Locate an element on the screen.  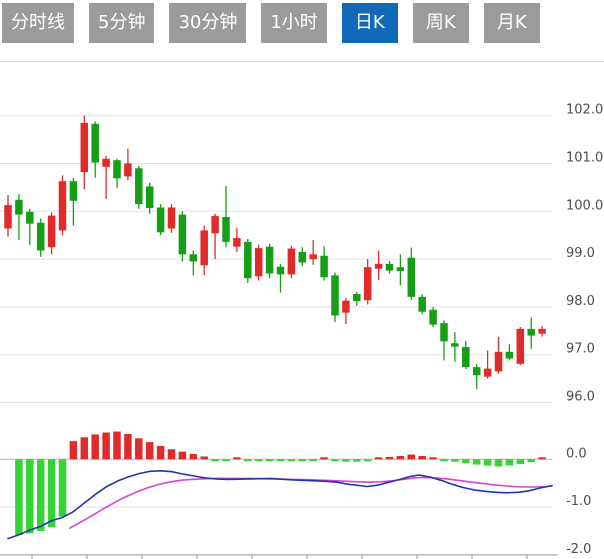
macd-axis-label: -2.0 is located at coordinates (578, 549).